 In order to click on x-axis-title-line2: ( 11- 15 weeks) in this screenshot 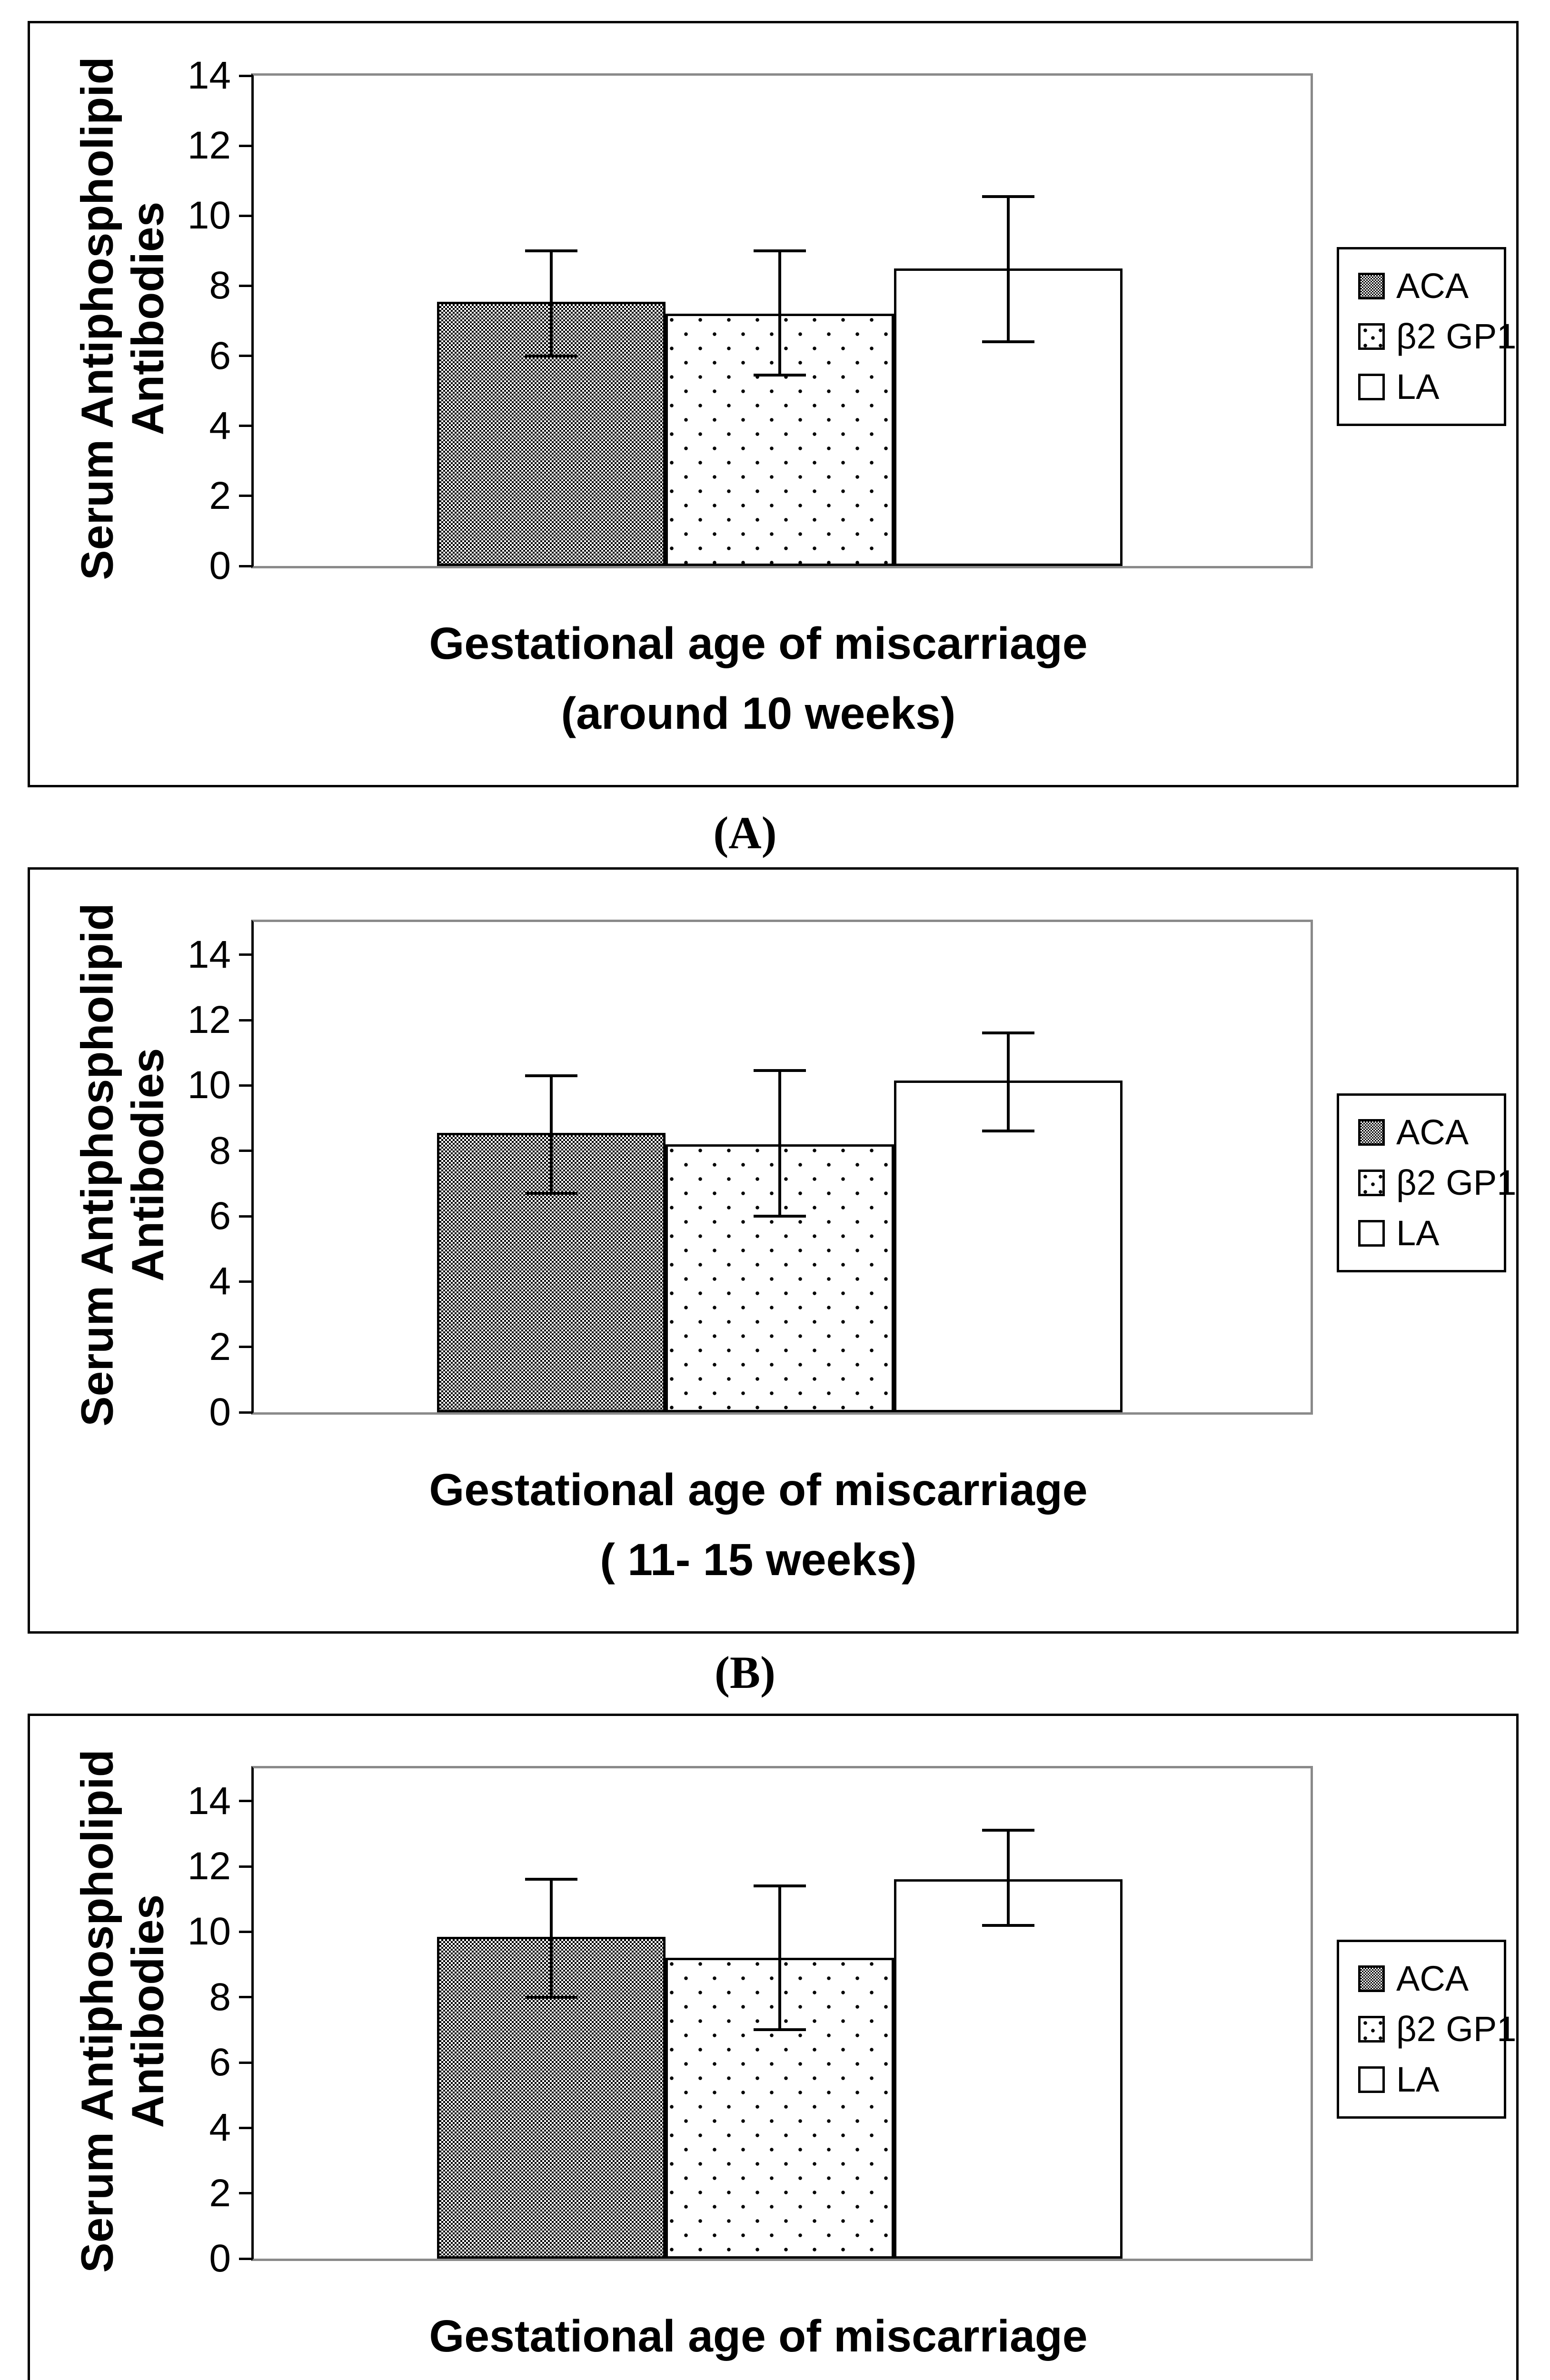, I will do `click(758, 1560)`.